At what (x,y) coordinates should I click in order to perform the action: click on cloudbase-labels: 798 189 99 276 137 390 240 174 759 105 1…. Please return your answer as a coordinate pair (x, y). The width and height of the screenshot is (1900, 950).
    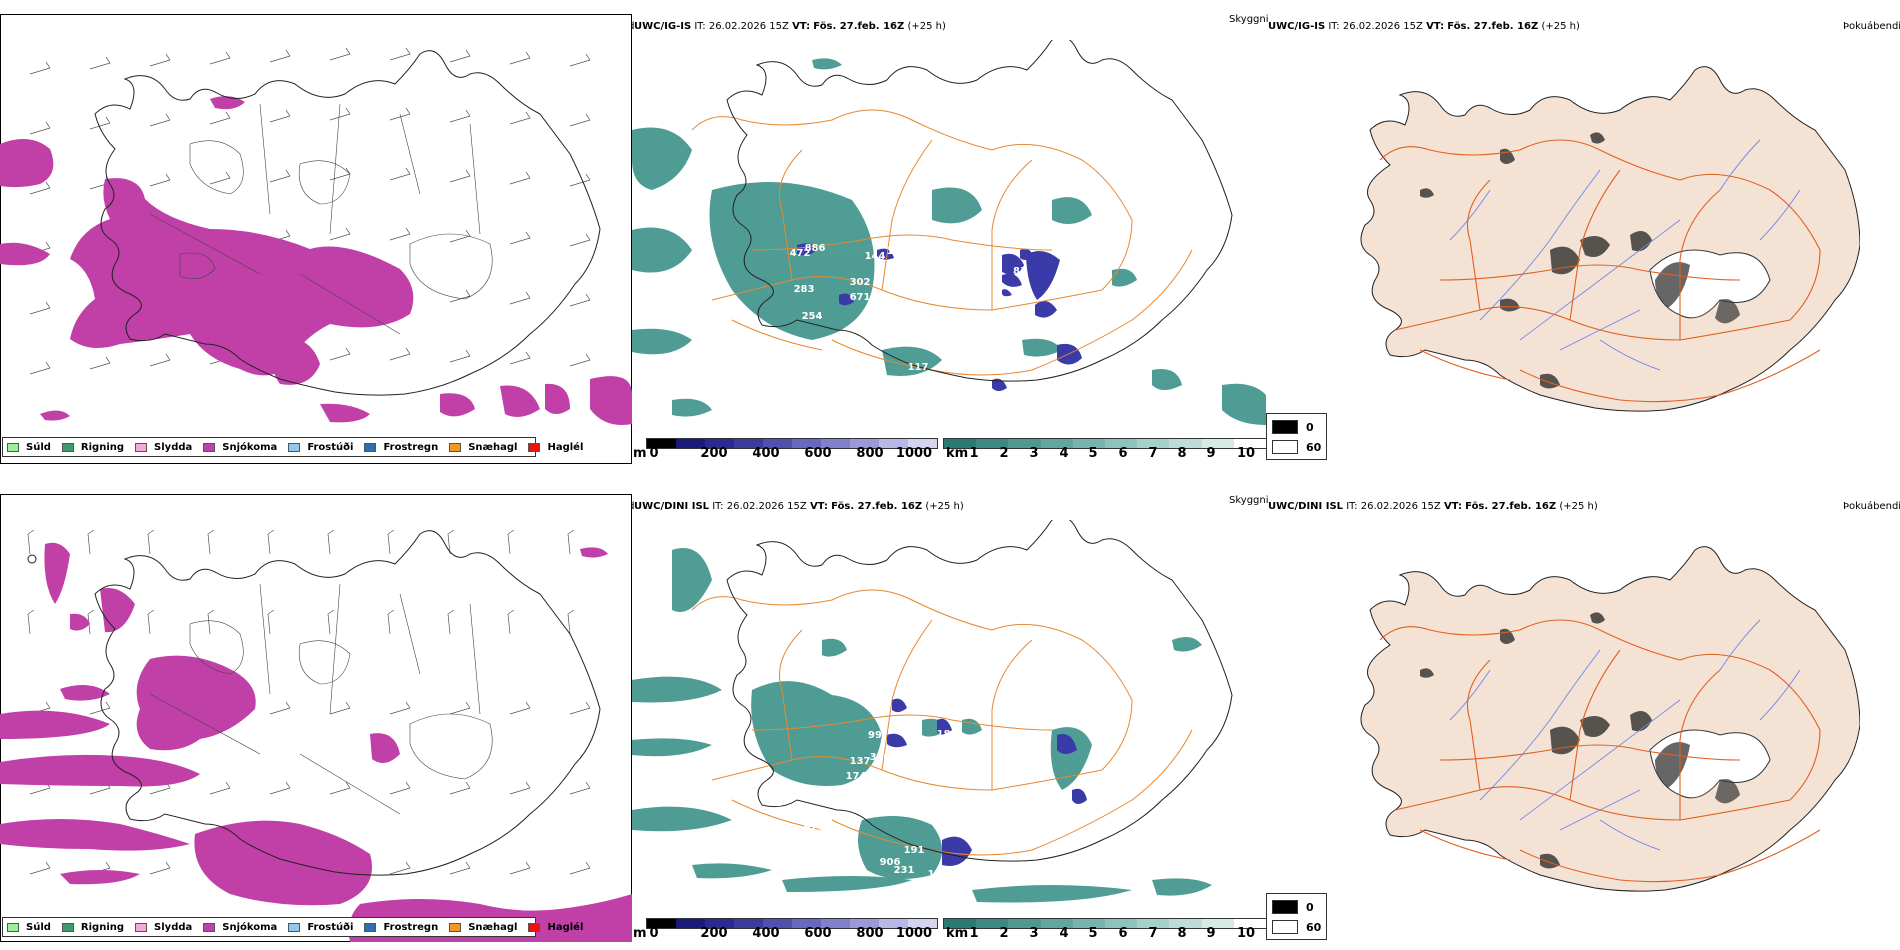
    Looking at the image, I should click on (874, 802).